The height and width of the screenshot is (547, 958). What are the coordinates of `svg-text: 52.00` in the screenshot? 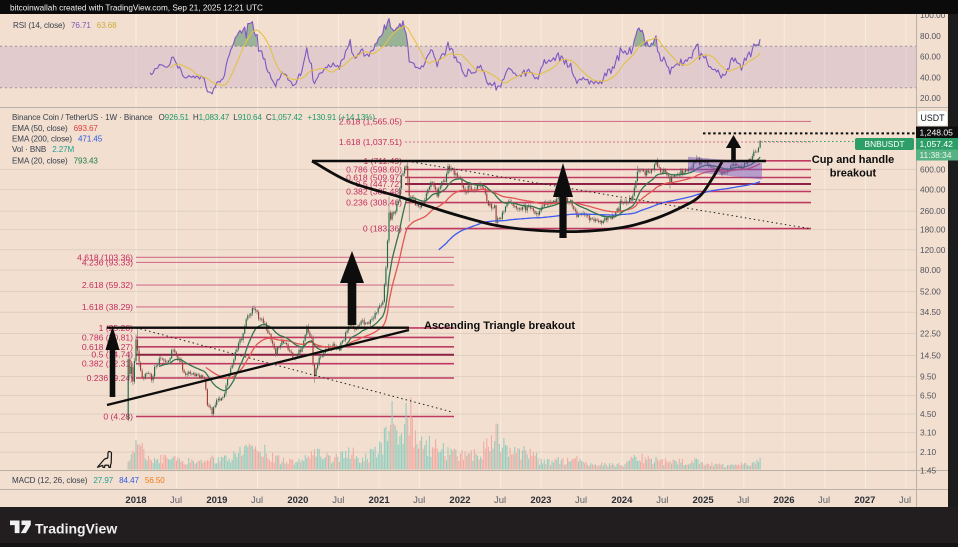 It's located at (930, 292).